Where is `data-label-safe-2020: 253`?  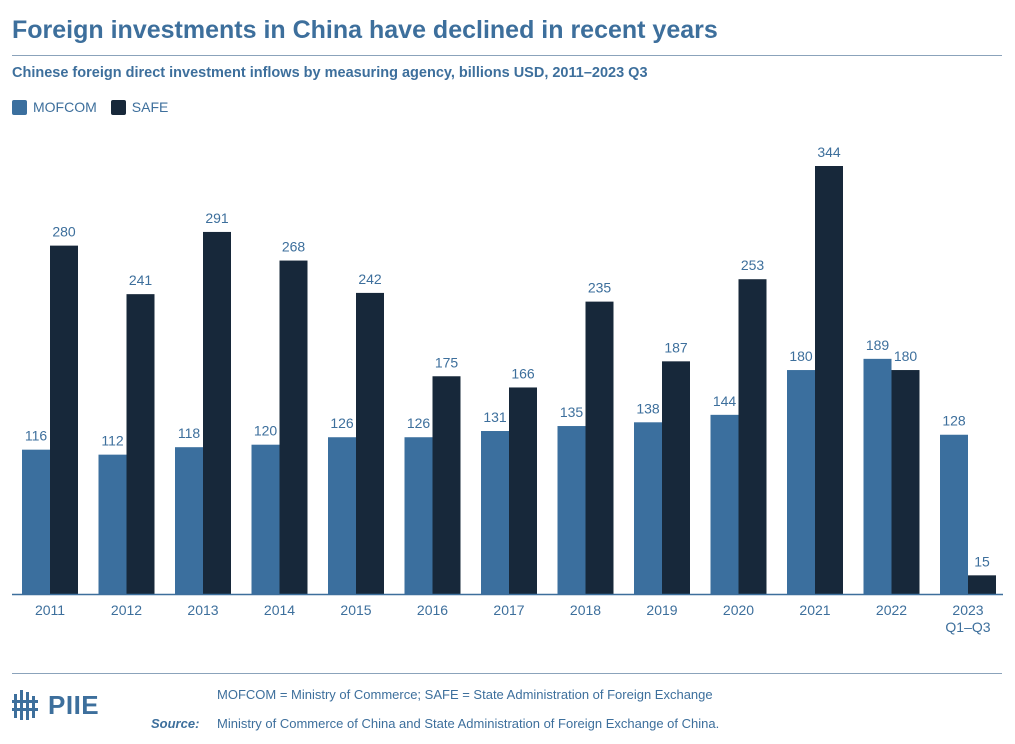
data-label-safe-2020: 253 is located at coordinates (753, 265).